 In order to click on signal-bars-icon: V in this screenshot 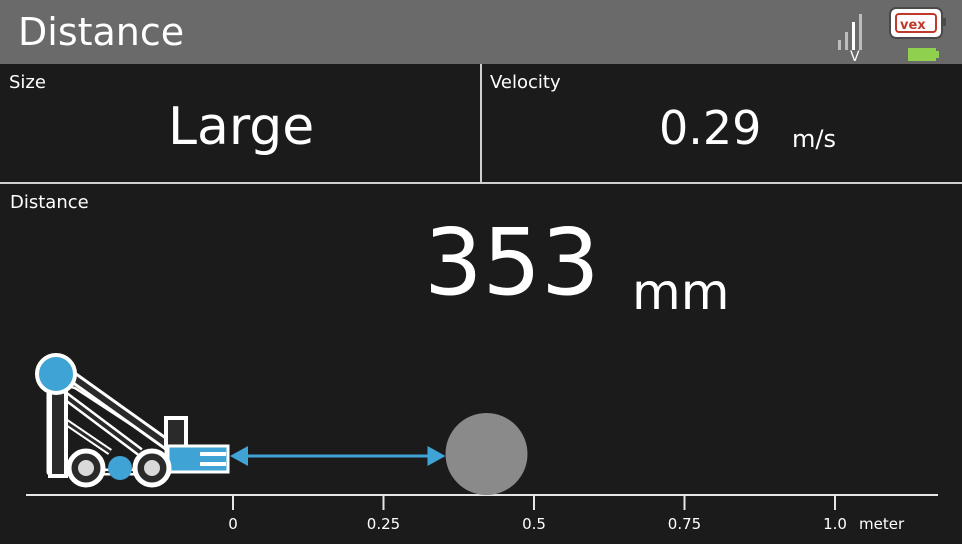, I will do `click(850, 38)`.